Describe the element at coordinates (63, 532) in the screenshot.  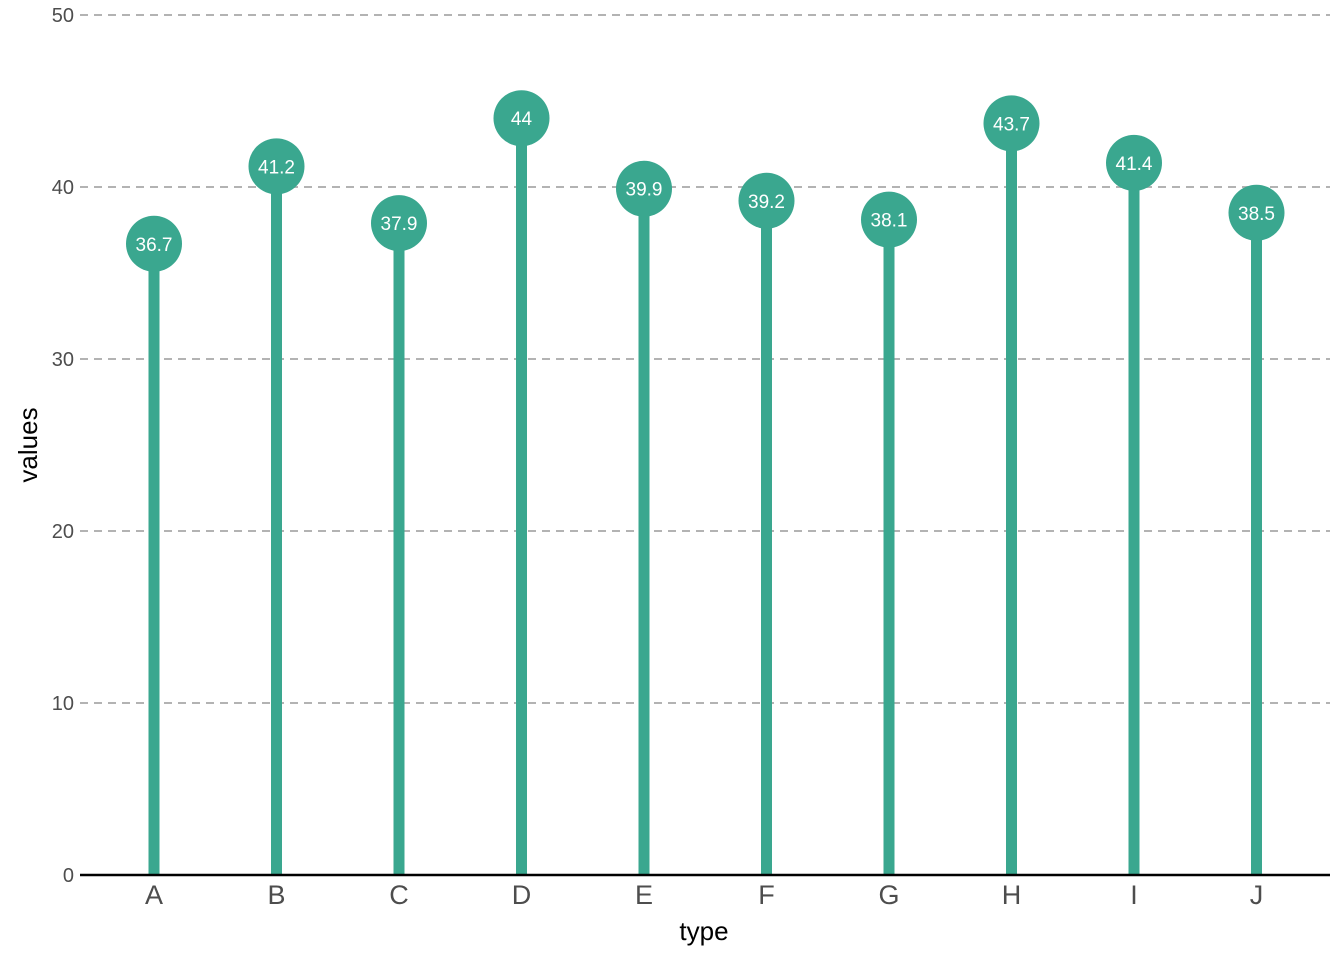
I see `y-tick-label: 20` at that location.